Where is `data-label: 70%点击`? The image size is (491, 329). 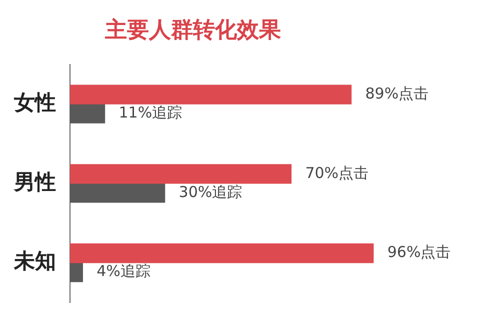 data-label: 70%点击 is located at coordinates (337, 173).